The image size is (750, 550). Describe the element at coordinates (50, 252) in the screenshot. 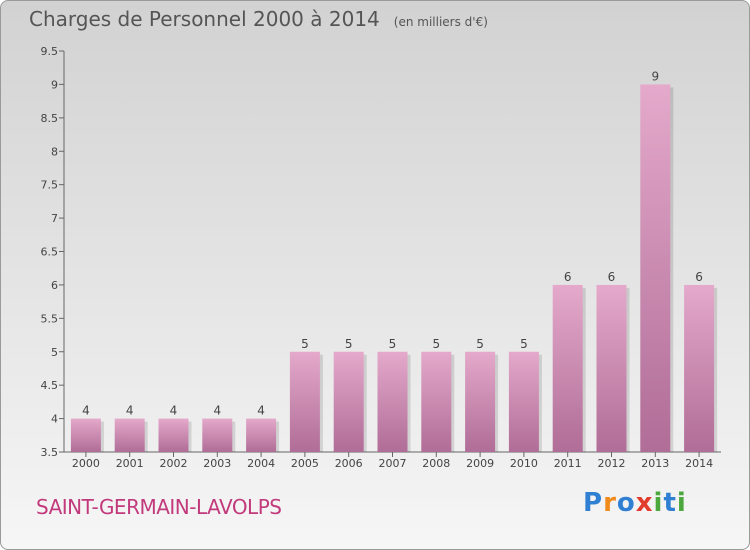

I see `y-tick-label: 6.5` at that location.